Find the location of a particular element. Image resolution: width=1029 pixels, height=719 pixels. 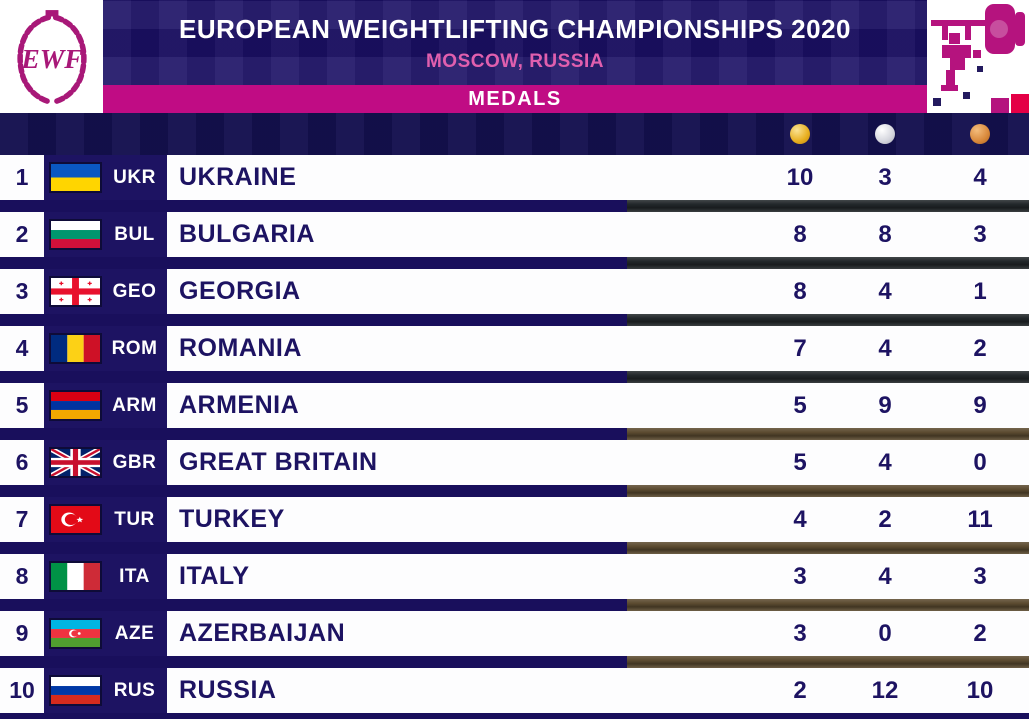

arm-flag-svg is located at coordinates (75, 405).